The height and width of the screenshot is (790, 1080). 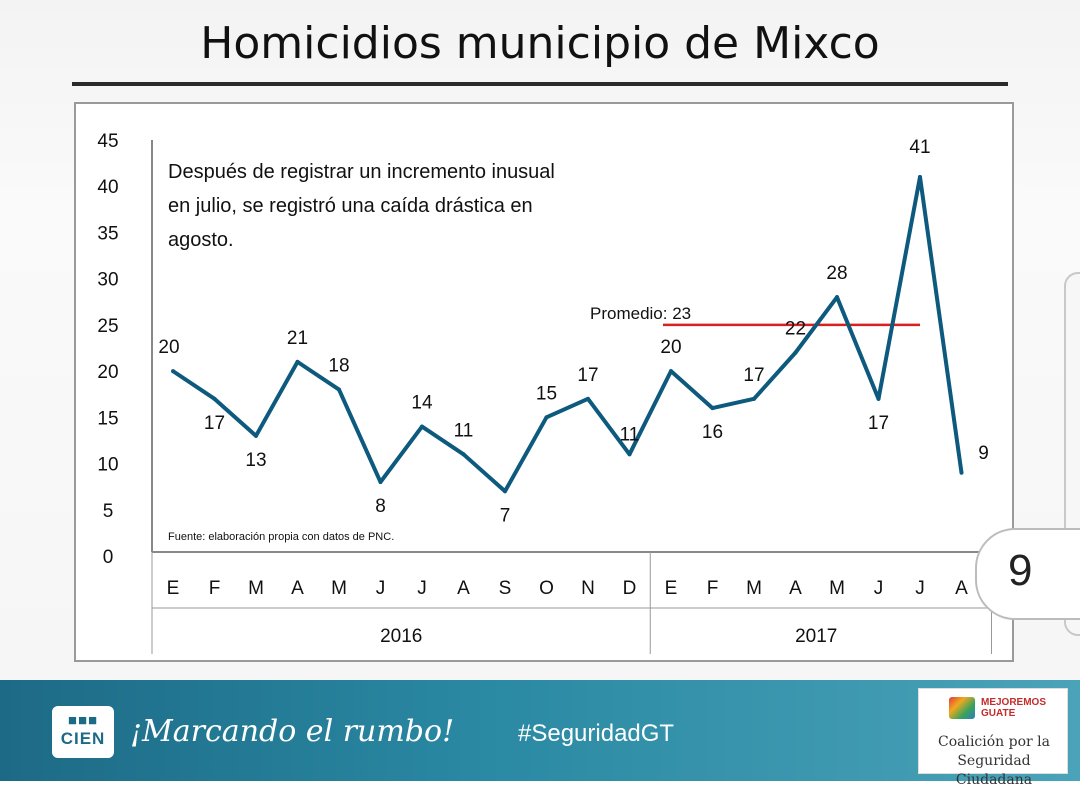 What do you see at coordinates (962, 708) in the screenshot?
I see `coalition-mark-icon` at bounding box center [962, 708].